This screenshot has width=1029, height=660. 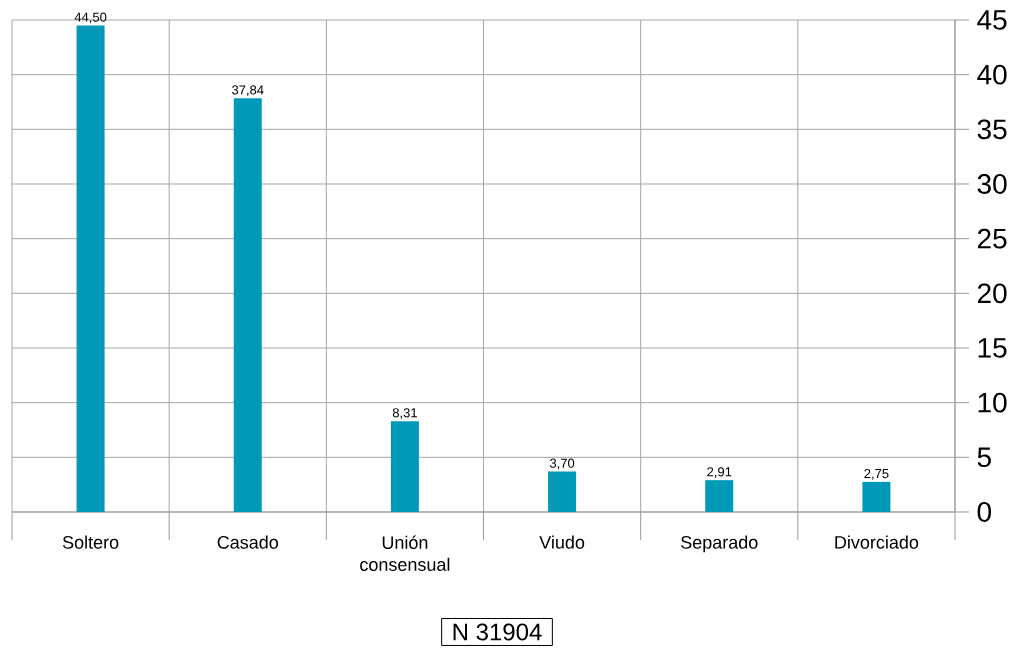 What do you see at coordinates (719, 544) in the screenshot?
I see `x-tick-label: Separado` at bounding box center [719, 544].